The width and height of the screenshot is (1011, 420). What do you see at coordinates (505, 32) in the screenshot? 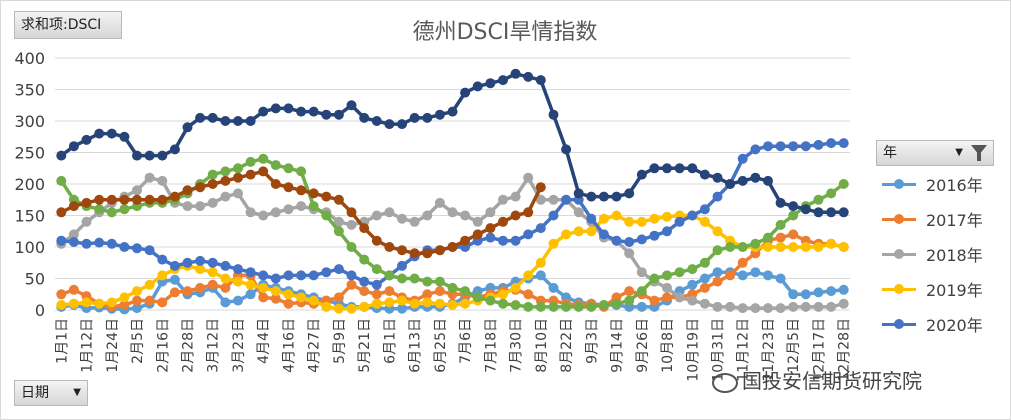
I see `chart-title: 德州DSCI旱情指数` at bounding box center [505, 32].